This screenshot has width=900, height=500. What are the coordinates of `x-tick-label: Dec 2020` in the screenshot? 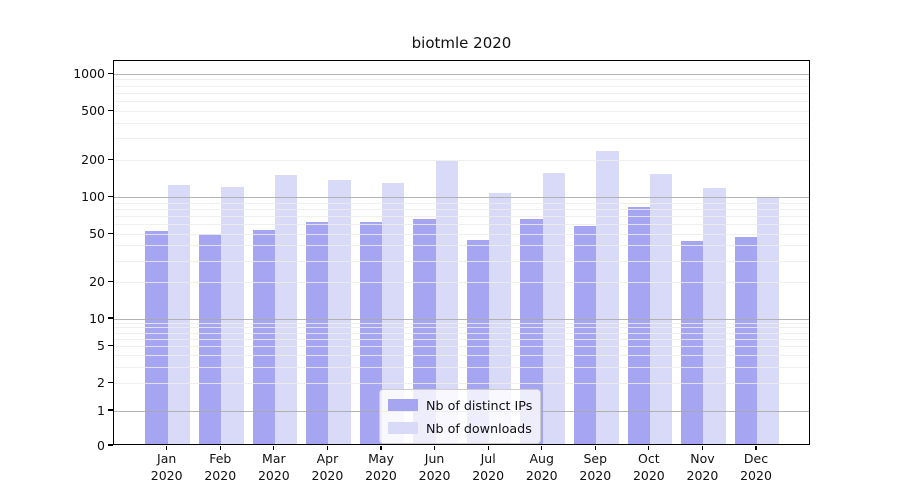 It's located at (756, 467).